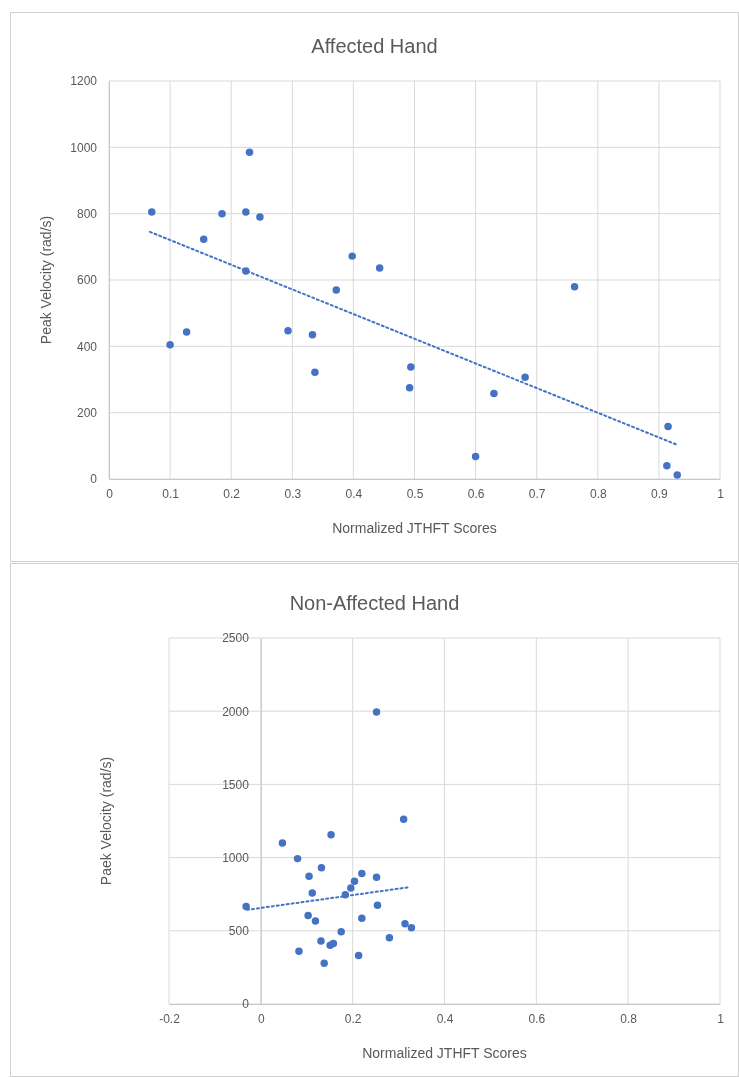  Describe the element at coordinates (236, 711) in the screenshot. I see `y-tick-label: 2000` at that location.